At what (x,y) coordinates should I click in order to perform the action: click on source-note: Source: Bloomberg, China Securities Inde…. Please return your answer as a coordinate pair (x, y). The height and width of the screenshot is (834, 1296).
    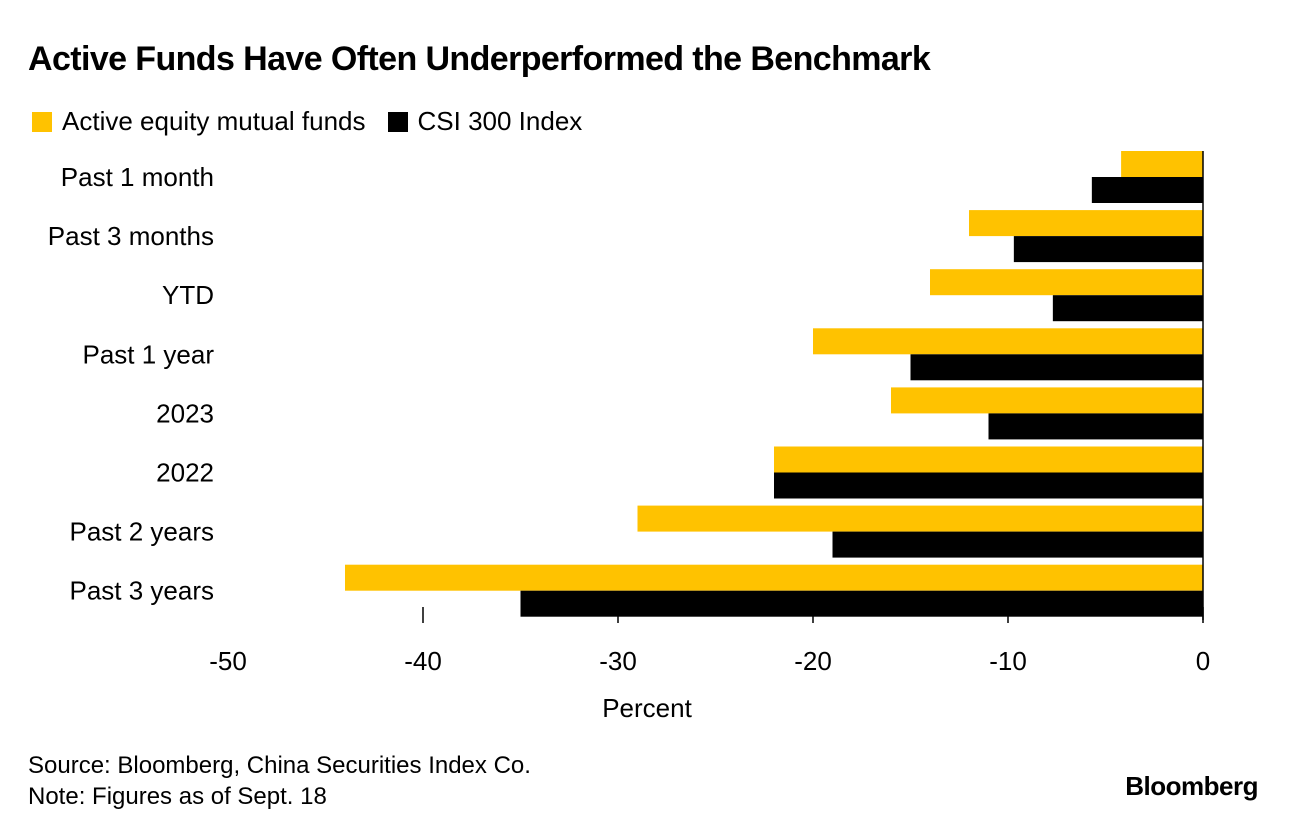
    Looking at the image, I should click on (279, 765).